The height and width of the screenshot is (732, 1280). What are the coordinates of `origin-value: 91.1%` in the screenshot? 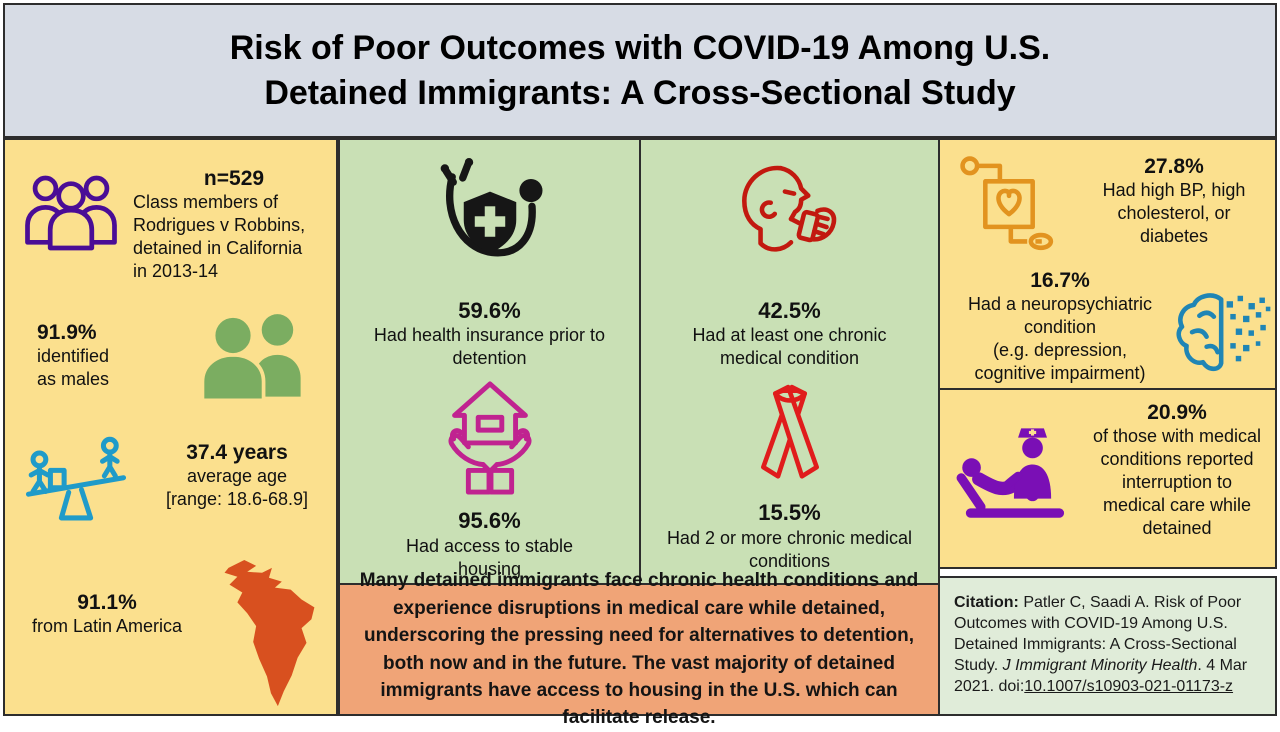 It's located at (107, 602).